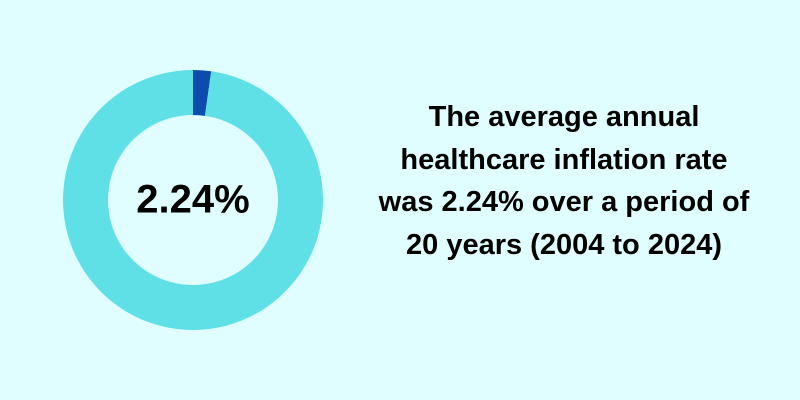  What do you see at coordinates (202, 93) in the screenshot?
I see `donut-segment` at bounding box center [202, 93].